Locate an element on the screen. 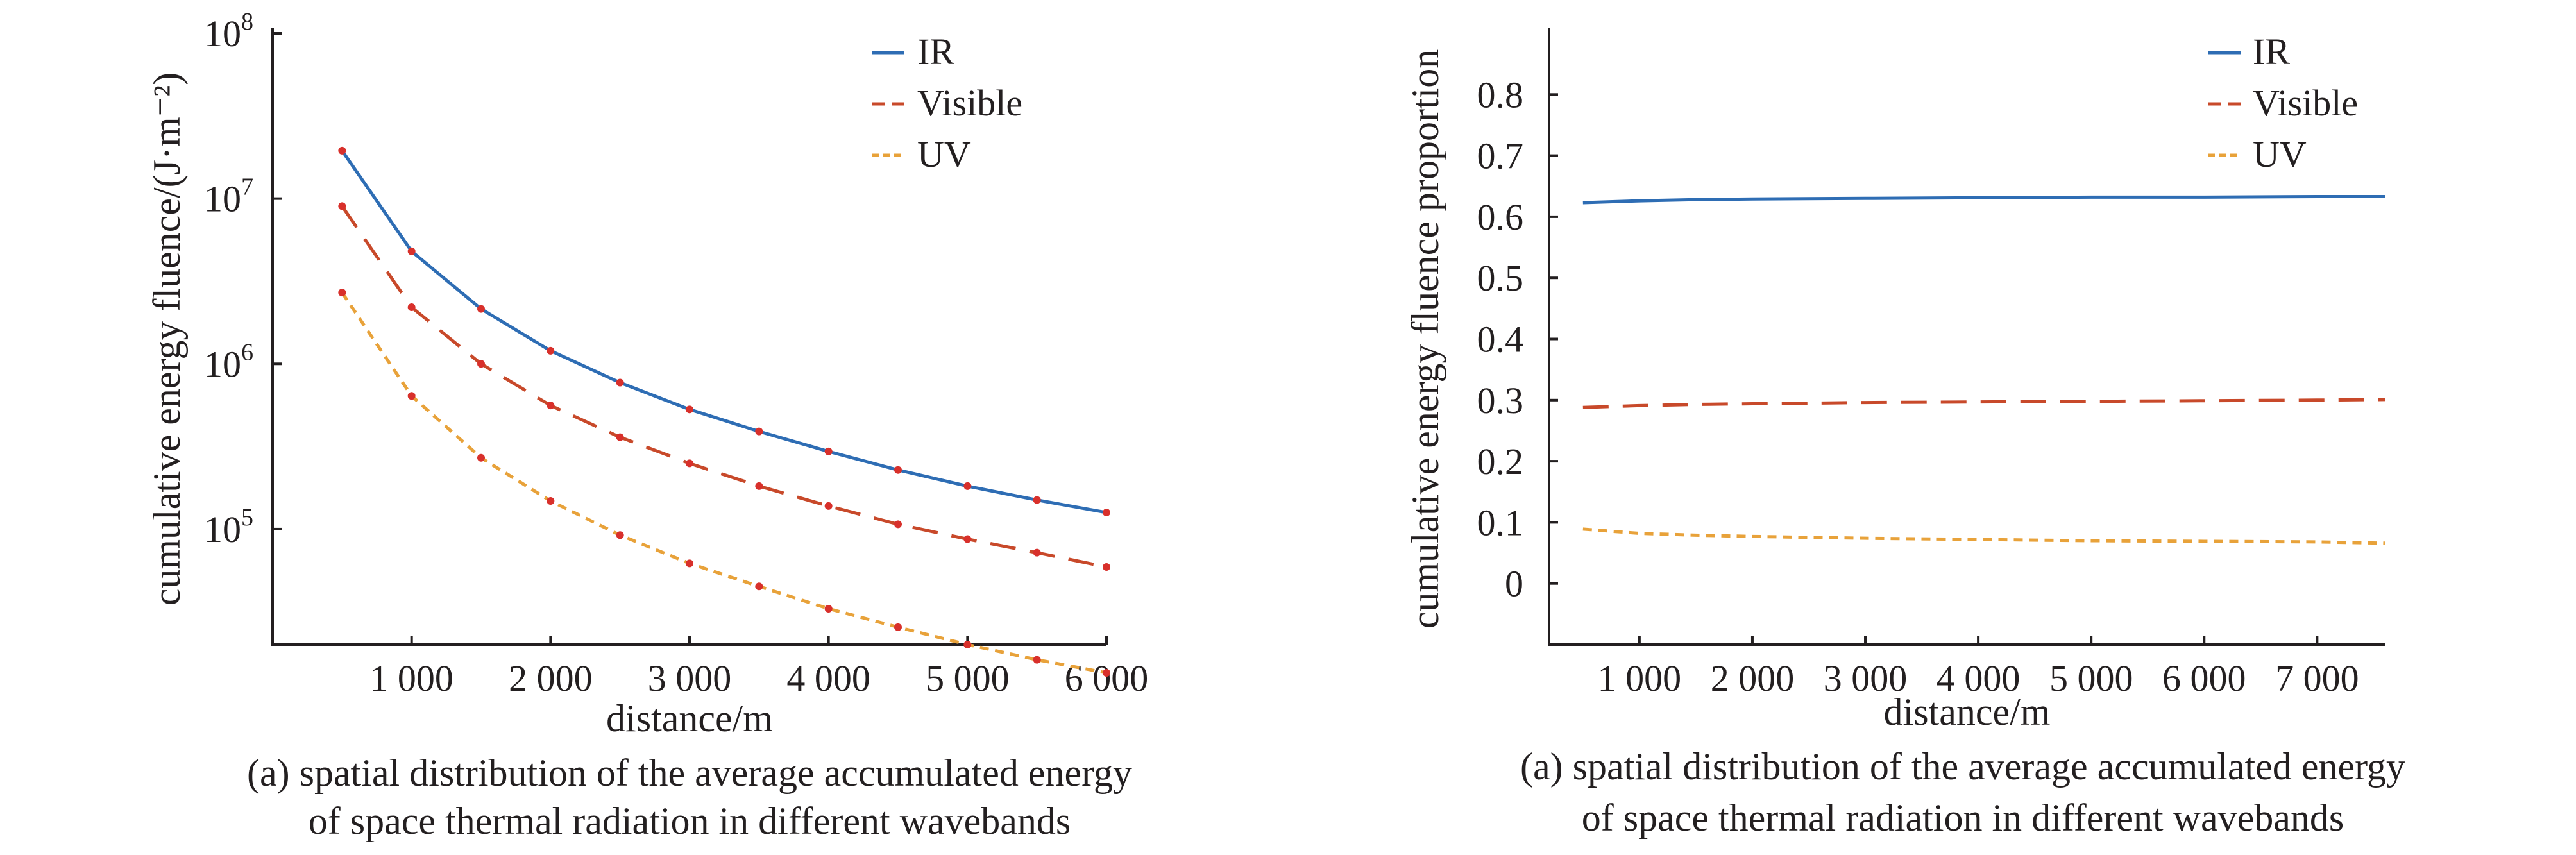 The width and height of the screenshot is (2576, 855). y-tick-label: 0.7 is located at coordinates (1500, 156).